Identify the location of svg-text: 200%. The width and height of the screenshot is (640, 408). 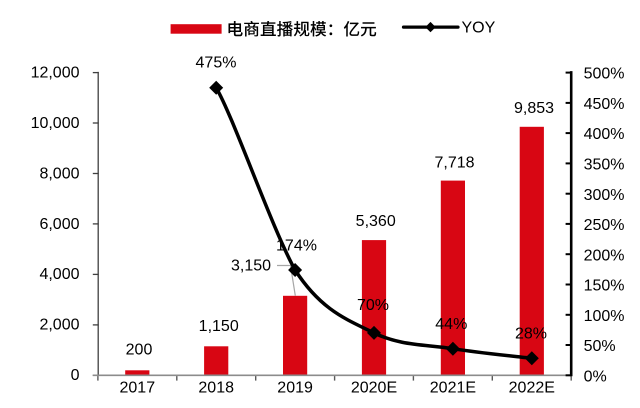
(604, 255).